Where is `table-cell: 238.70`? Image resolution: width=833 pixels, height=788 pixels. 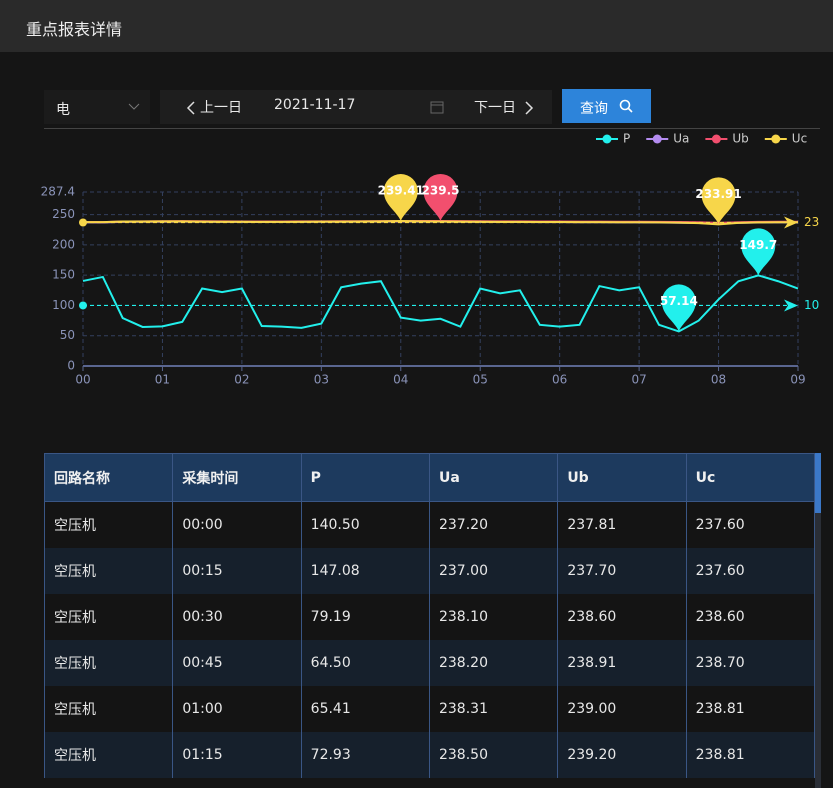
table-cell: 238.70 is located at coordinates (750, 663).